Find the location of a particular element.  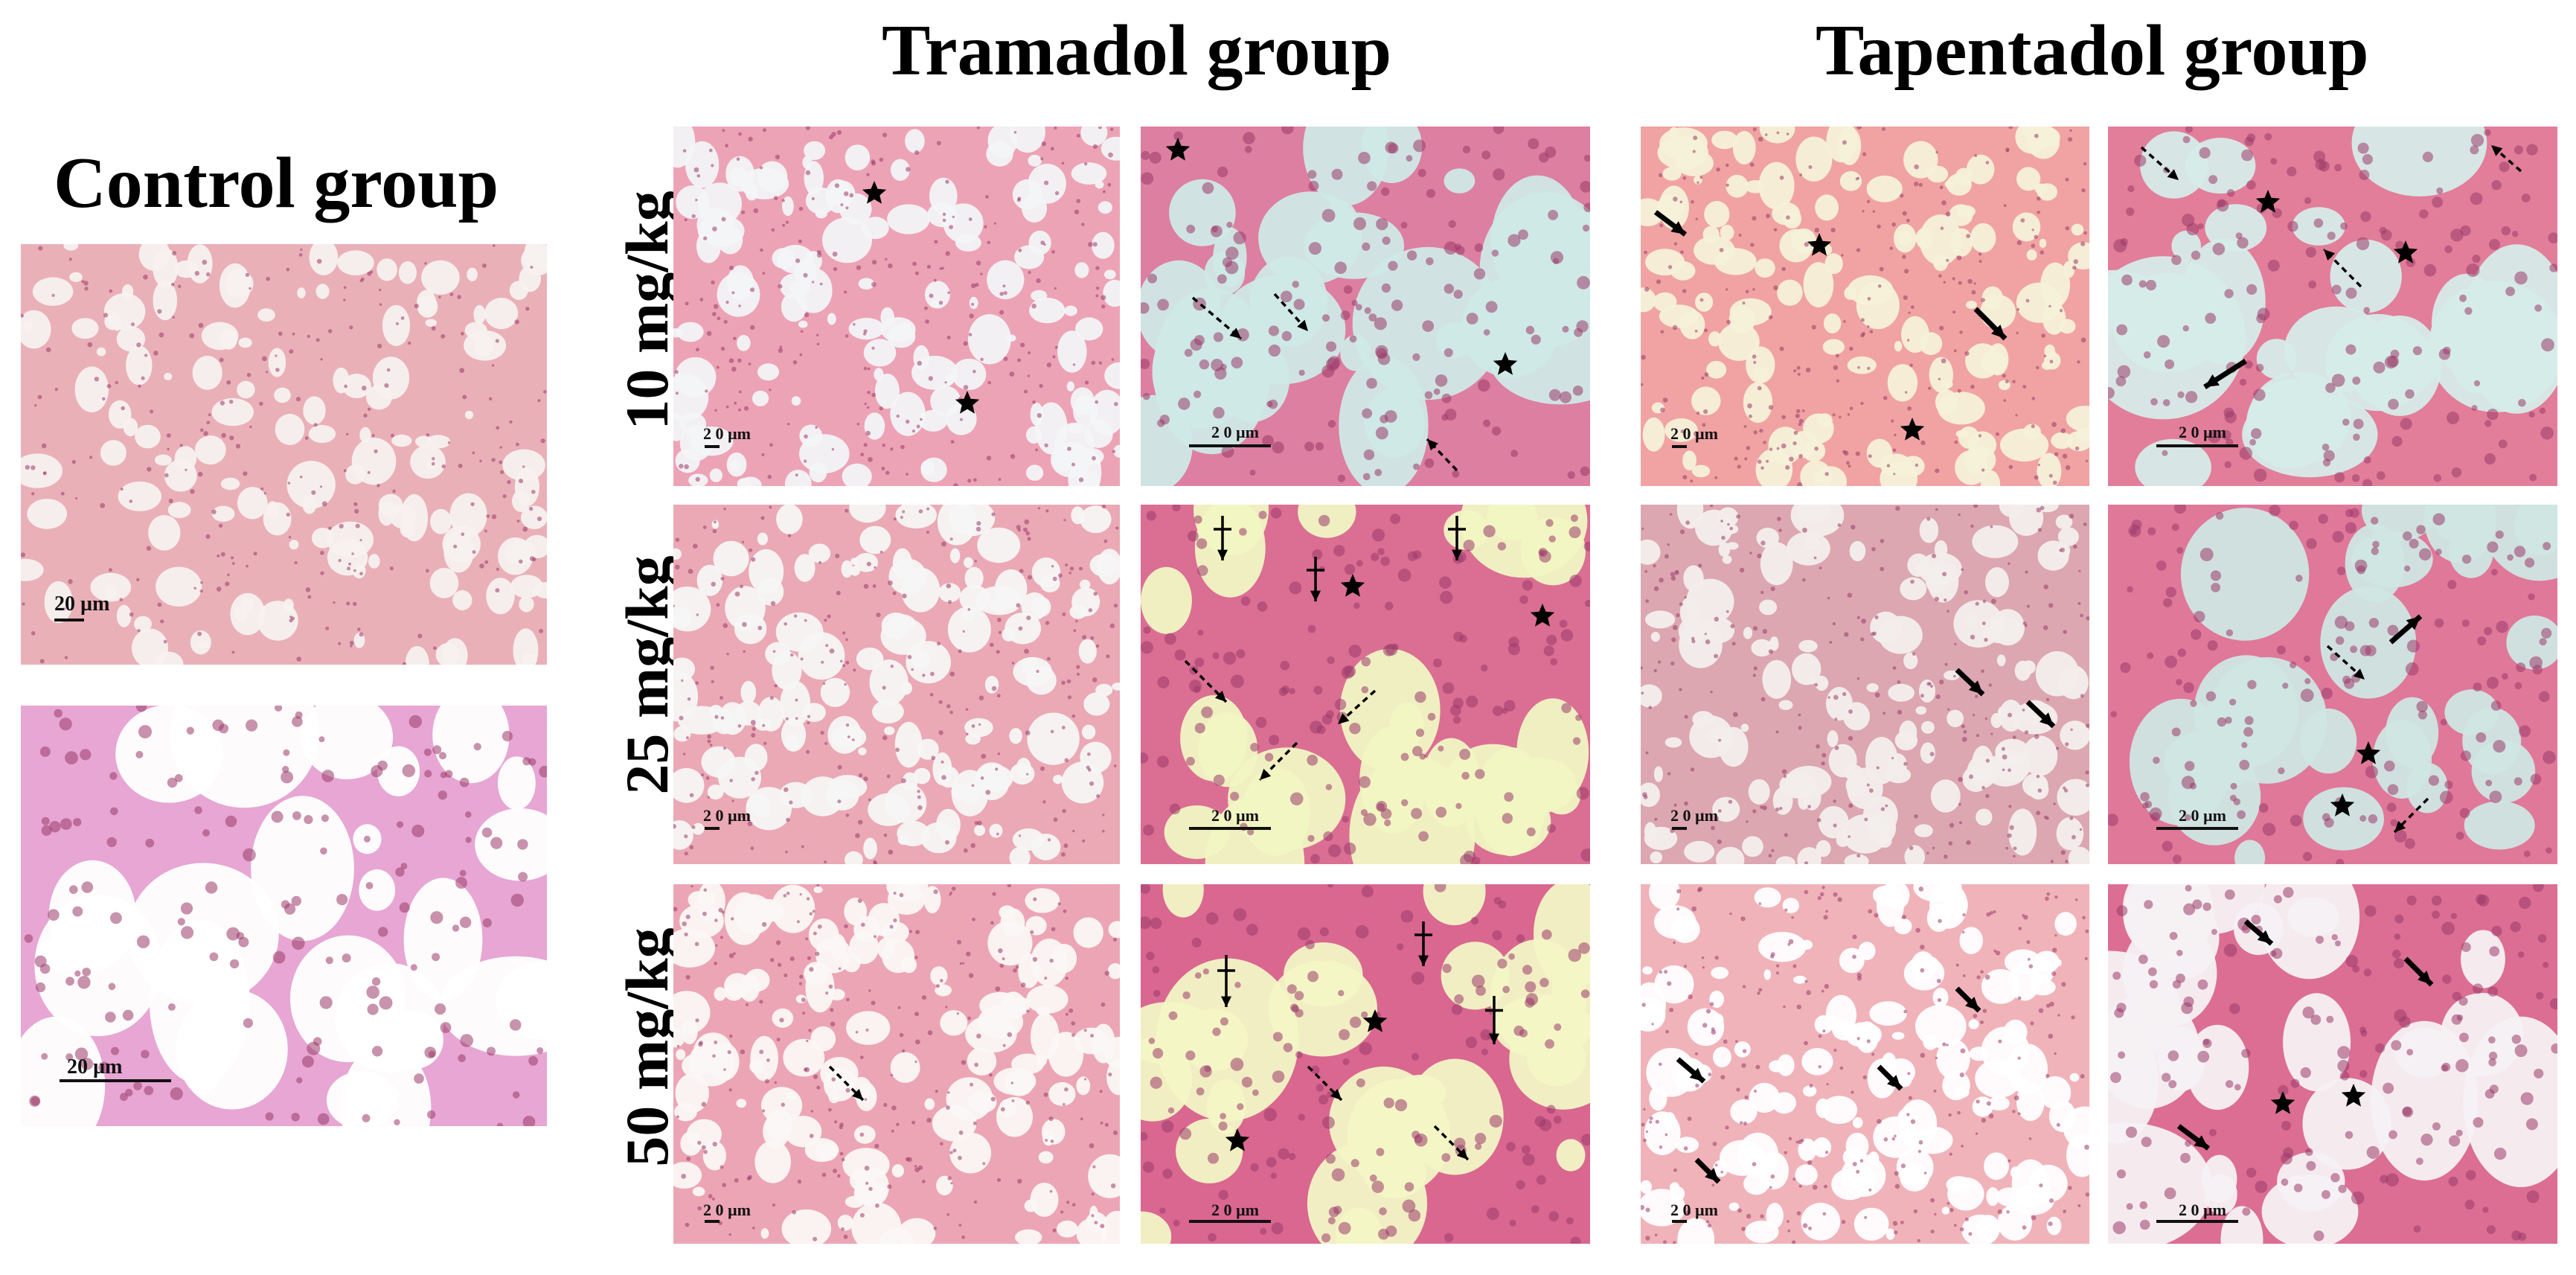

micrograph-tapentadol-25-high: 2 0 µm is located at coordinates (2332, 684).